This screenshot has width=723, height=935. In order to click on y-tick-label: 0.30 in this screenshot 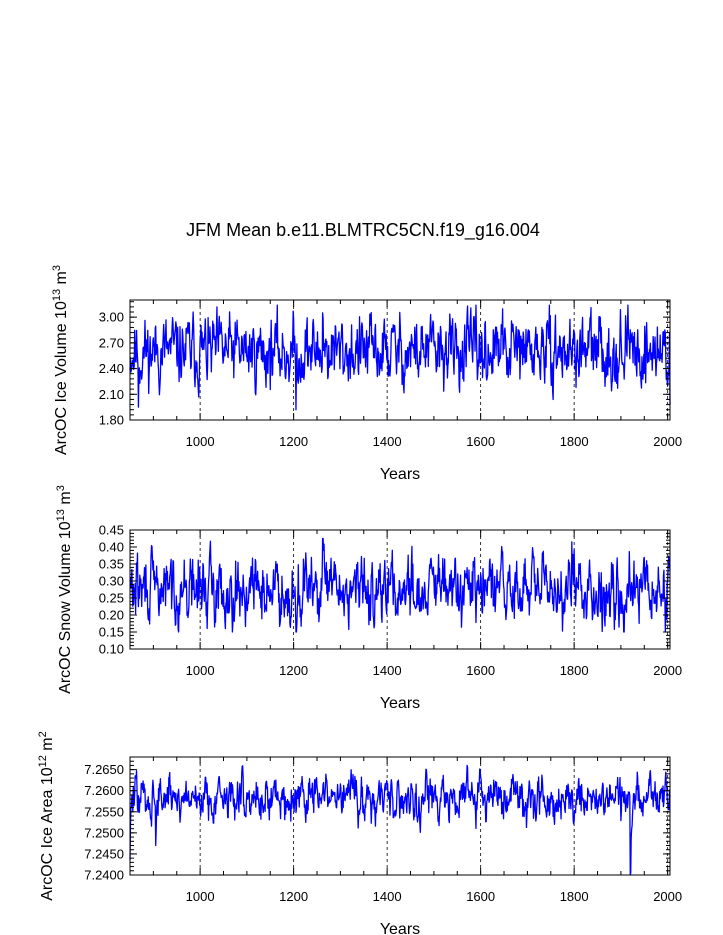, I will do `click(111, 581)`.